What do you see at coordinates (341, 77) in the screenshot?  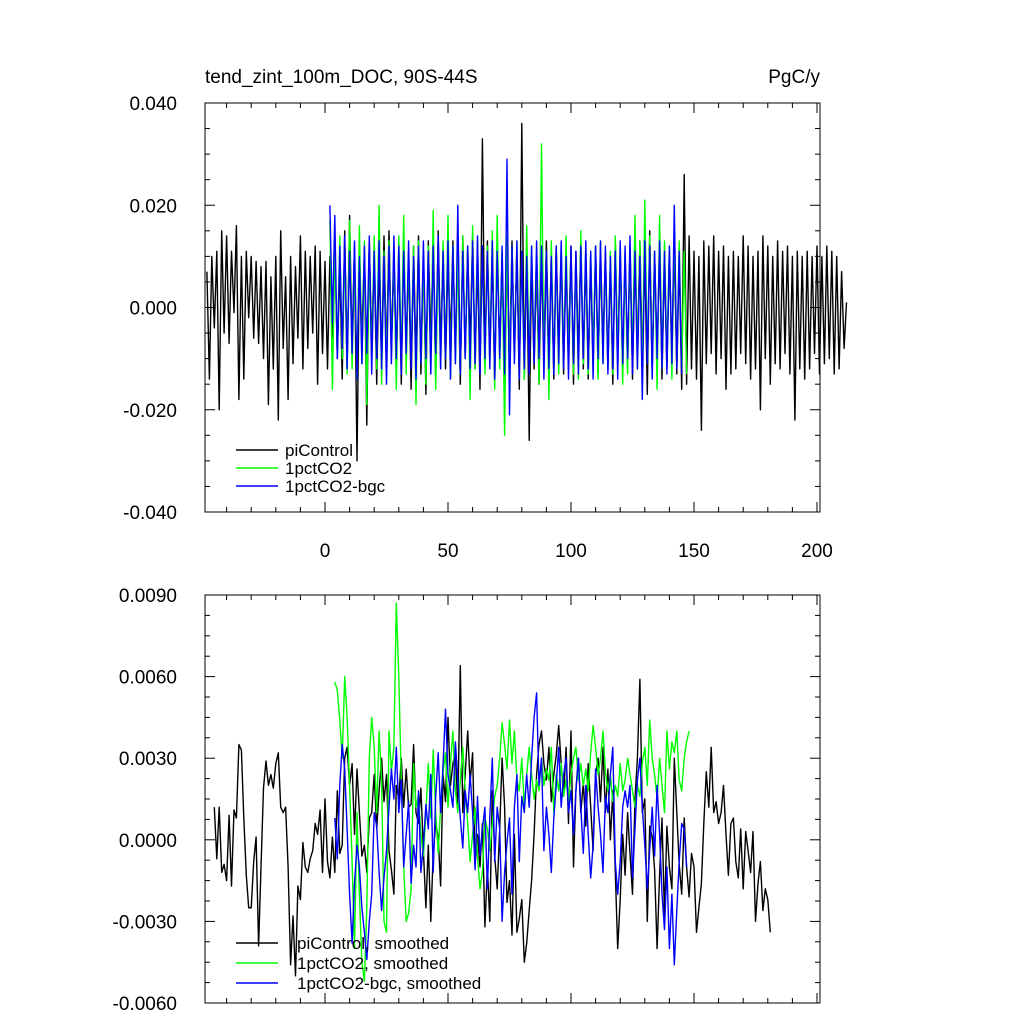 I see `chart-title: tend_zint_100m_DOC, 90S-44S` at bounding box center [341, 77].